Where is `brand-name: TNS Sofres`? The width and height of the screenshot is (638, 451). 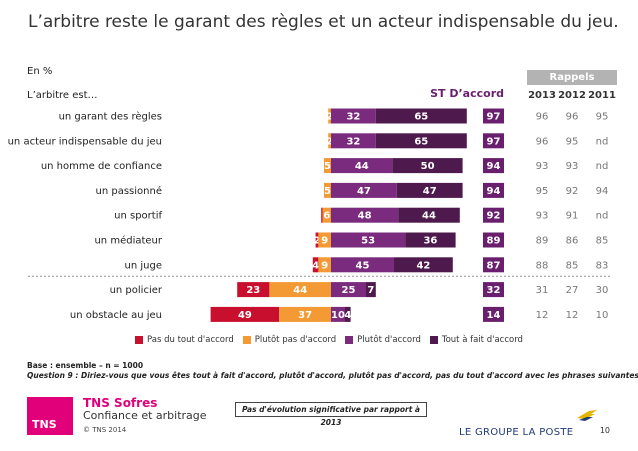
brand-name: TNS Sofres is located at coordinates (120, 403).